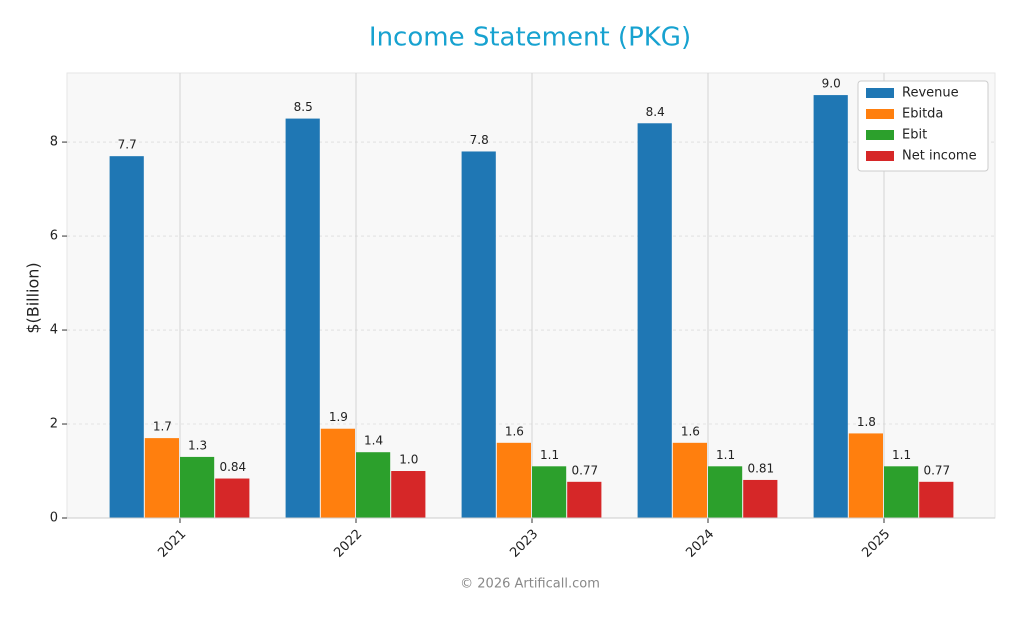 The height and width of the screenshot is (617, 1019). I want to click on y-tick-label: 4, so click(54, 330).